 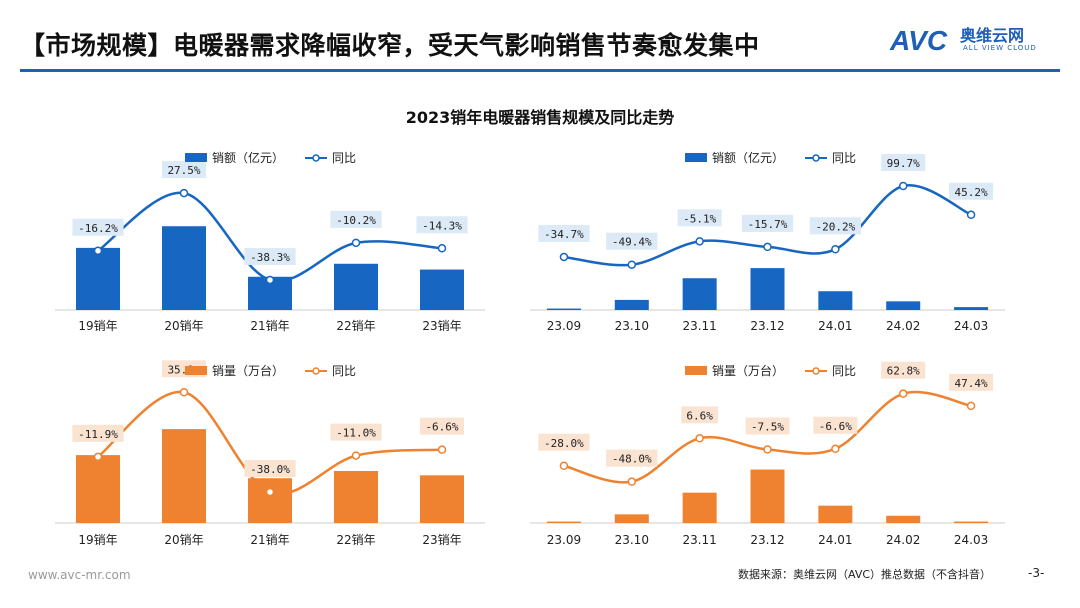 I want to click on data-label: -48.0%, so click(x=632, y=459).